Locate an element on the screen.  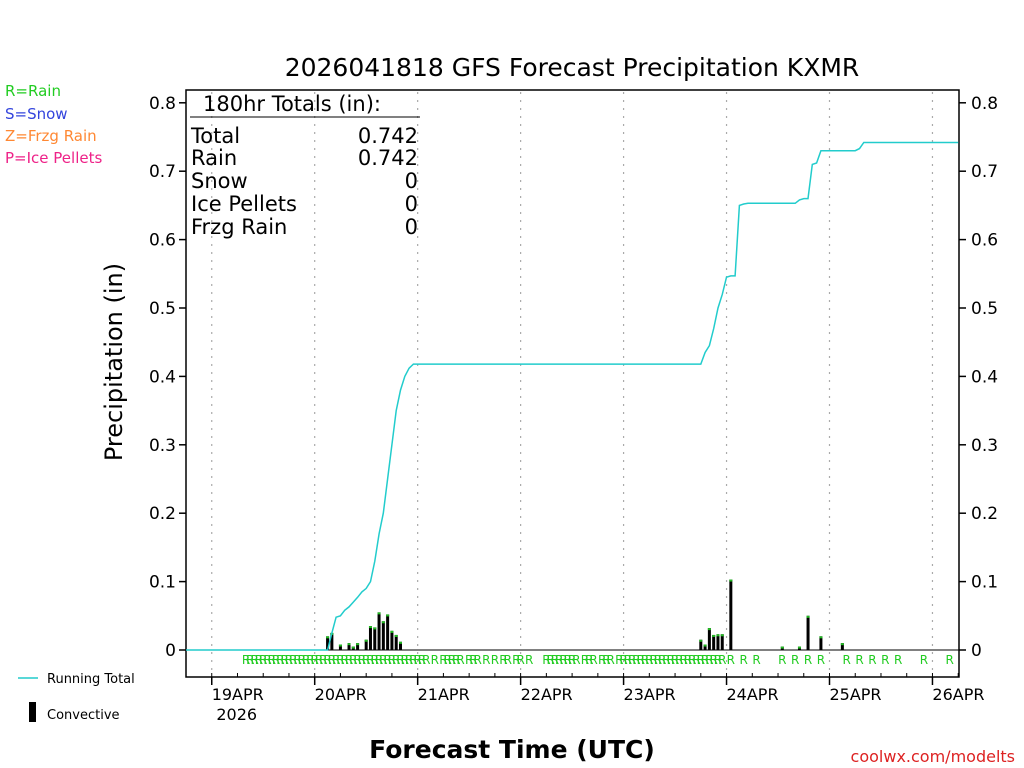
y-axis-right: 0 0.1 0.2 0.3 0.4 0.5 0.6 0.7 0.8 is located at coordinates (978, 377).